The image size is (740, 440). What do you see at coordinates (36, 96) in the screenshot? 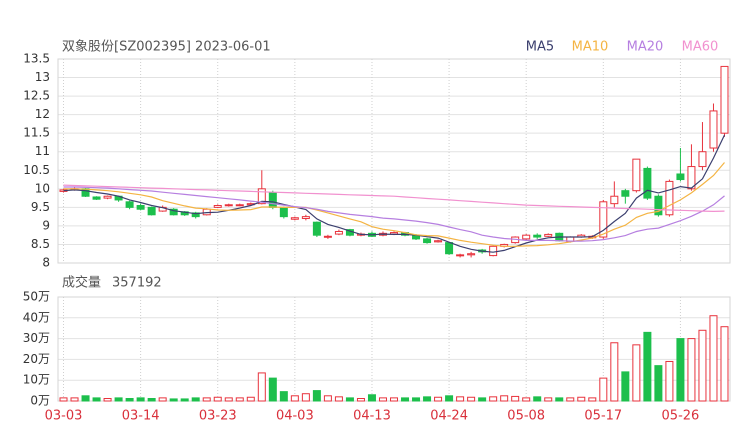
I see `y-tick-label: 12.5` at bounding box center [36, 96].